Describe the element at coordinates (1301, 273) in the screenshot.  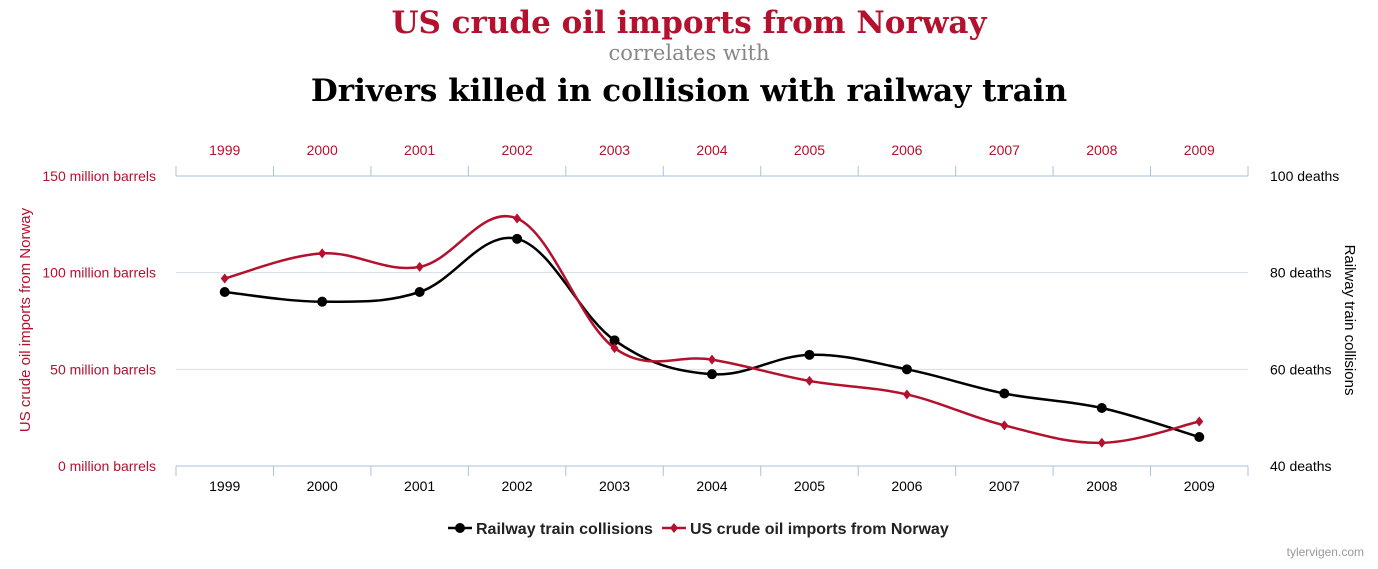
I see `y-right-tick-label: 80 deaths` at that location.